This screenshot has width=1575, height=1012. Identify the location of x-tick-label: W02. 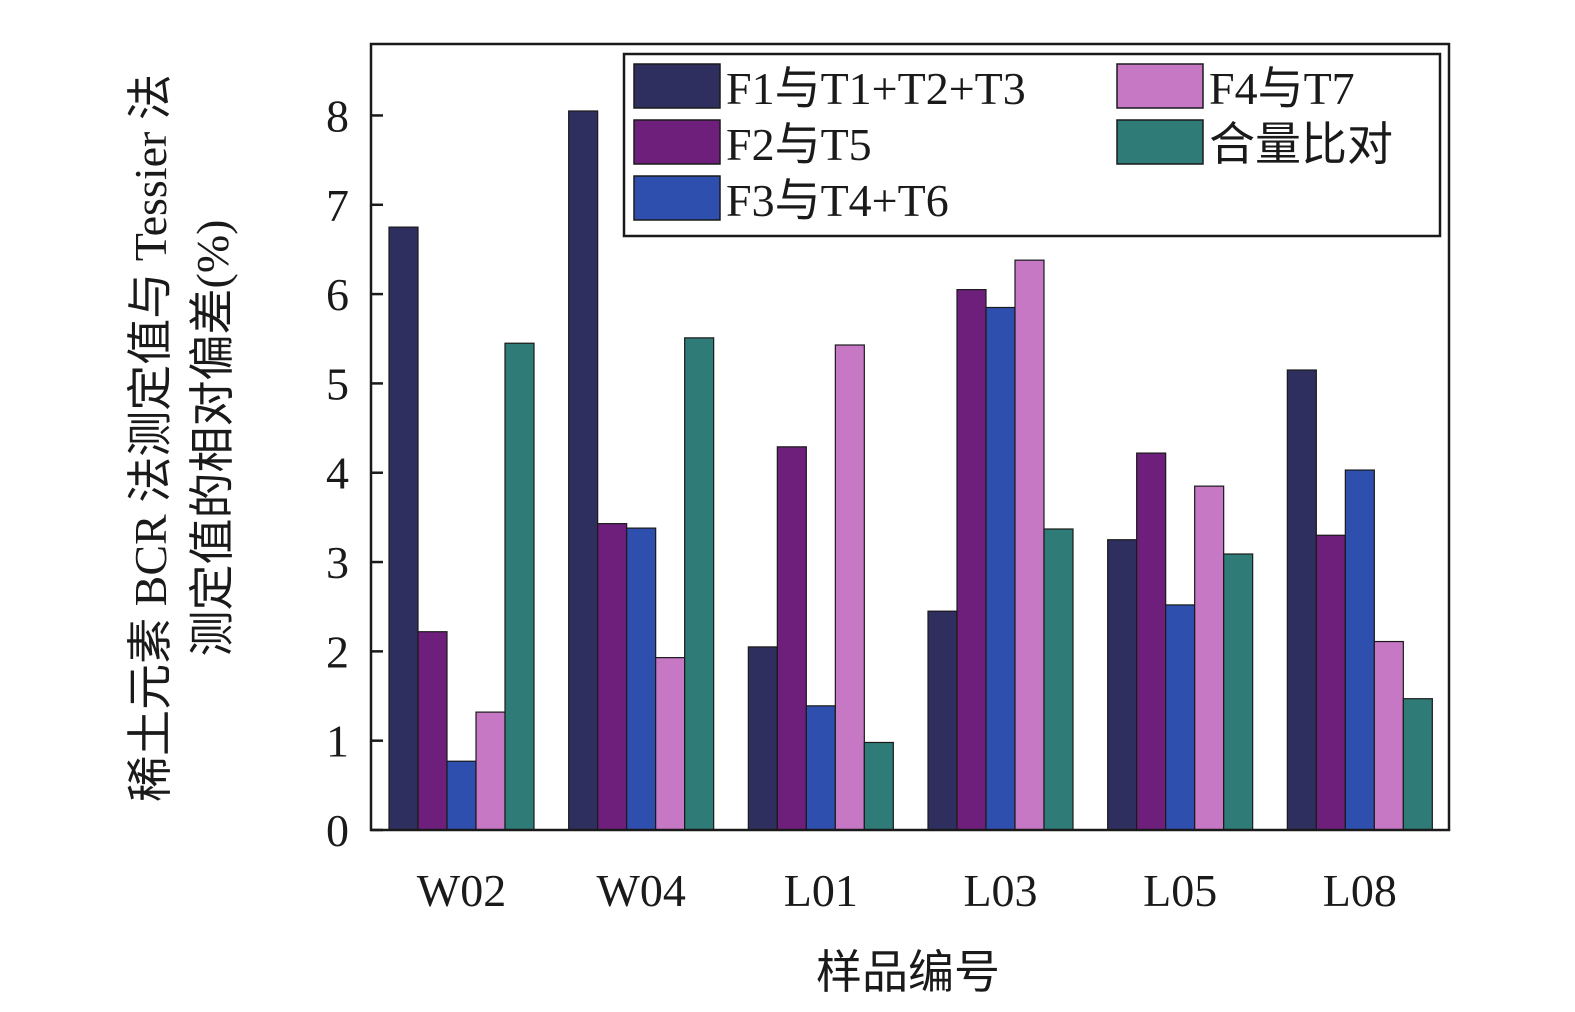
(461, 890).